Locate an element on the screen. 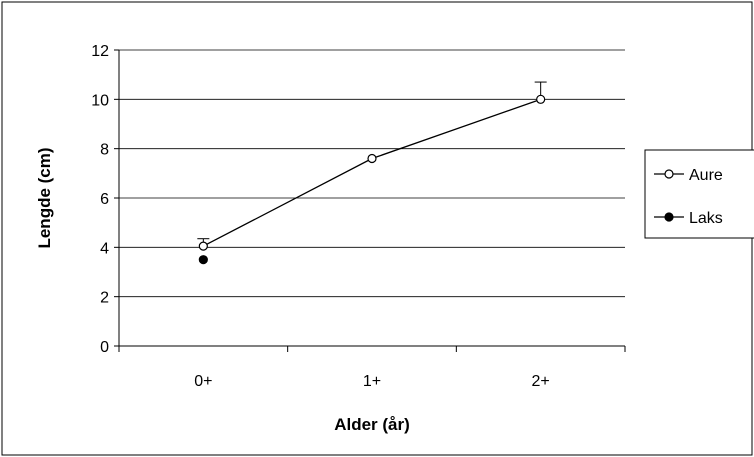  x-tick-label: 2+ is located at coordinates (541, 381).